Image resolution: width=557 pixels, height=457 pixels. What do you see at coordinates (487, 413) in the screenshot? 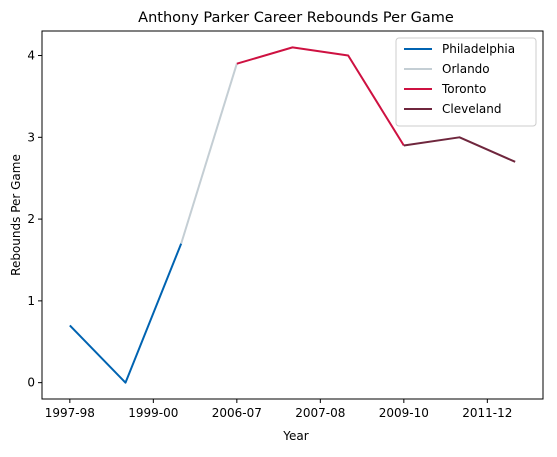
I see `x-tick-label: 2011-12` at bounding box center [487, 413].